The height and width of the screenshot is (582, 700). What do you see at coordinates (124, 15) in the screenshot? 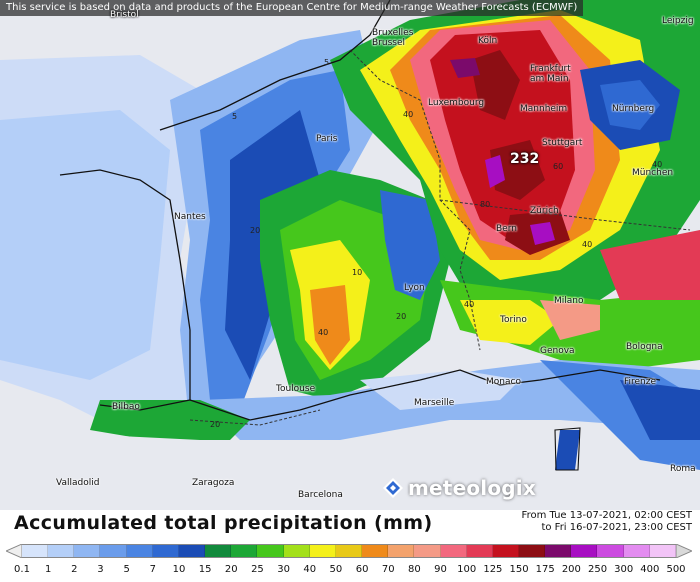
I see `city-bristol: Bristol` at bounding box center [124, 15].